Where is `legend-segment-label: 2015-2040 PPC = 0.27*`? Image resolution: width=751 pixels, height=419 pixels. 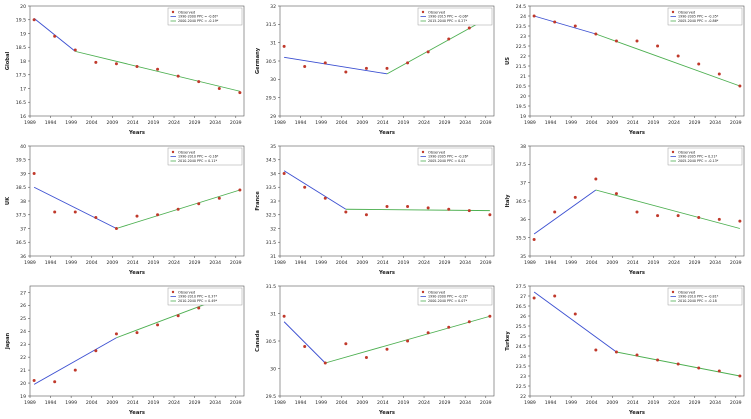 legend-segment-label: 2015-2040 PPC = 0.27* is located at coordinates (447, 21).